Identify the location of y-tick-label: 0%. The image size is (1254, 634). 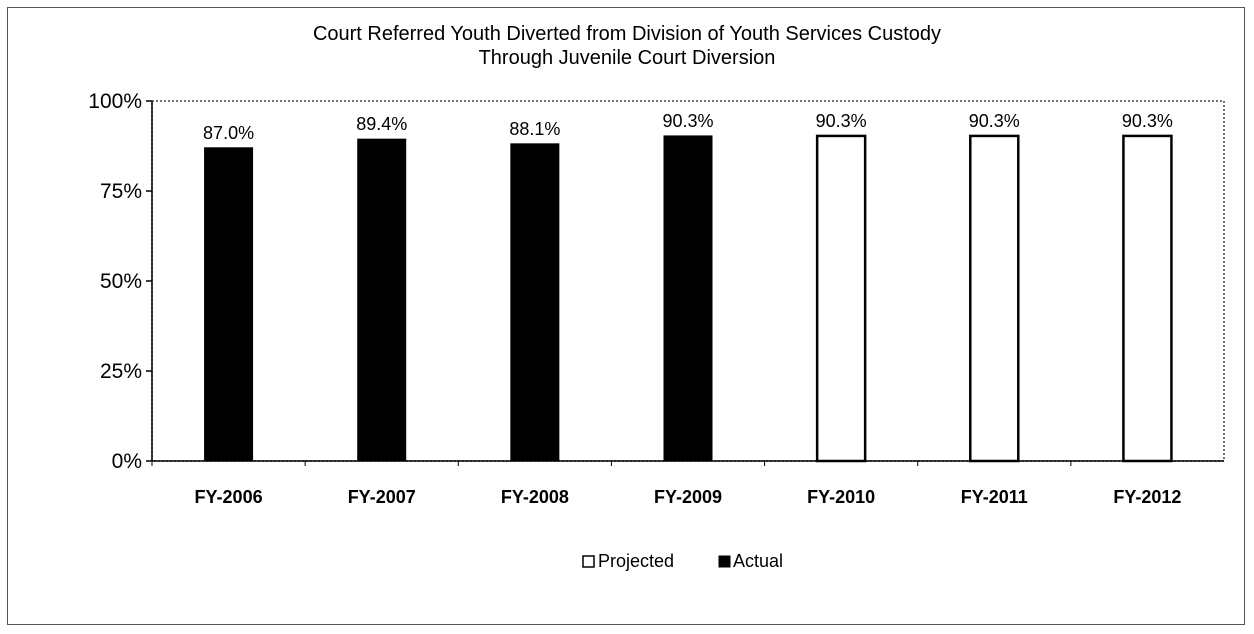
(127, 461).